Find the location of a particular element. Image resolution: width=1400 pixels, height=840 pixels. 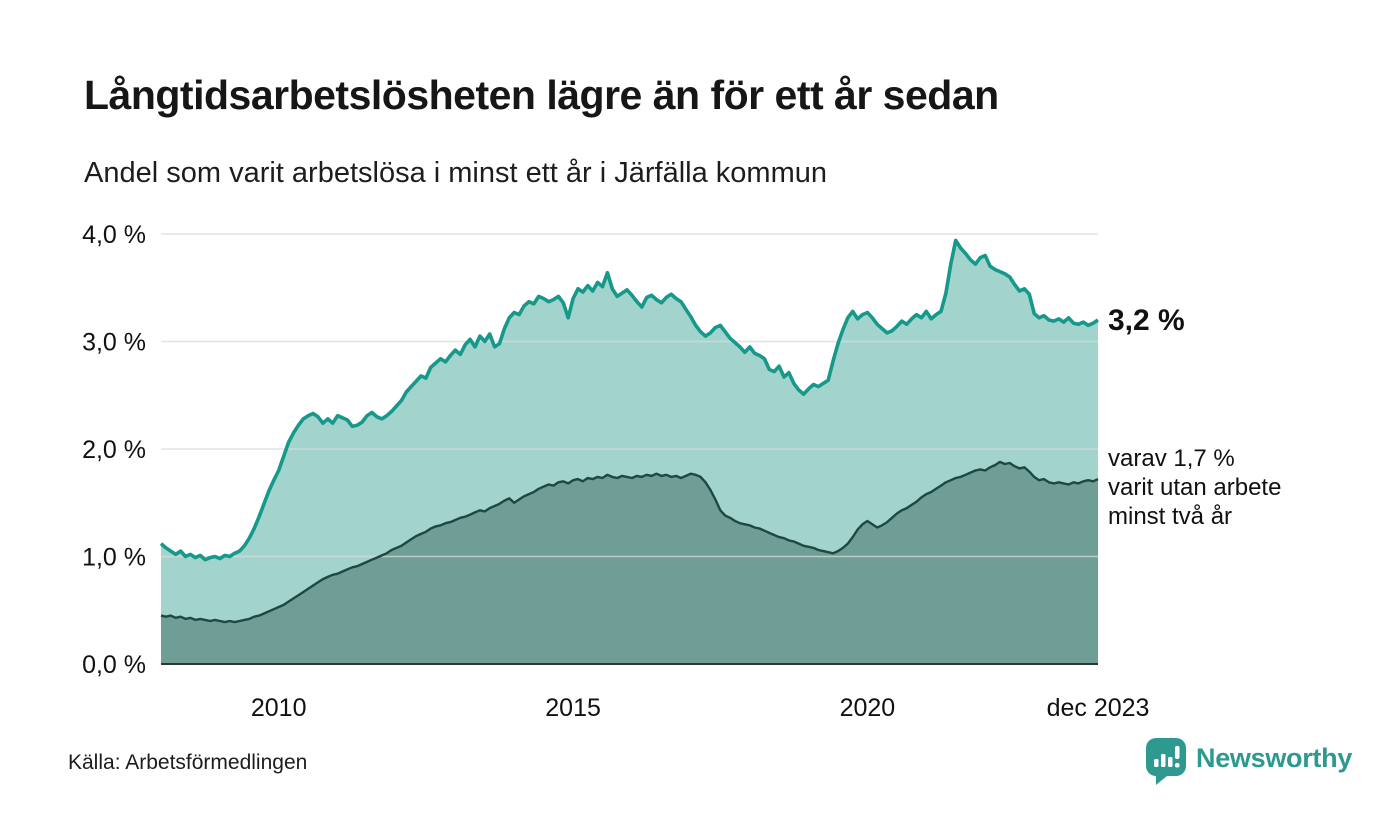

x-axis-tick-label: 2020 is located at coordinates (868, 708).